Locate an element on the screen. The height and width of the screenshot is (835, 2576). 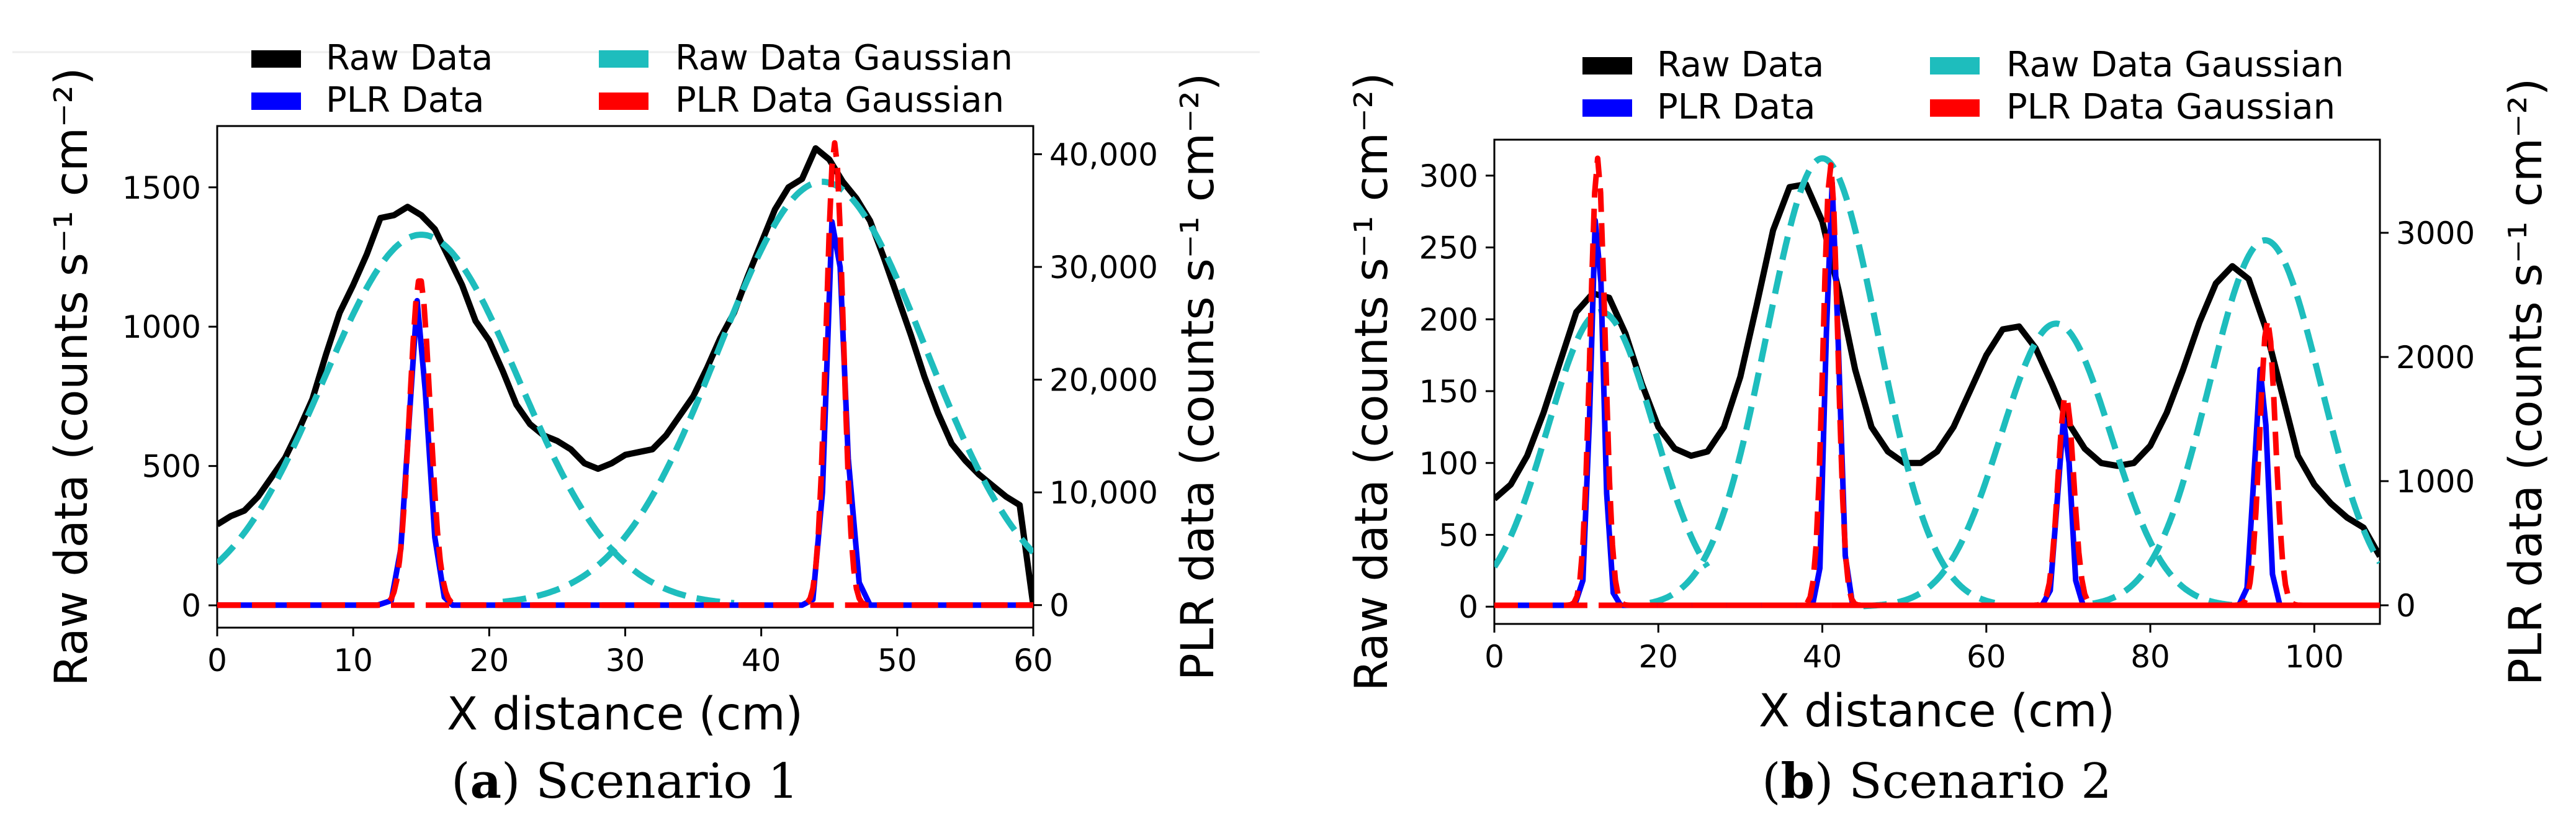
x-tick-label: 50 is located at coordinates (897, 661).